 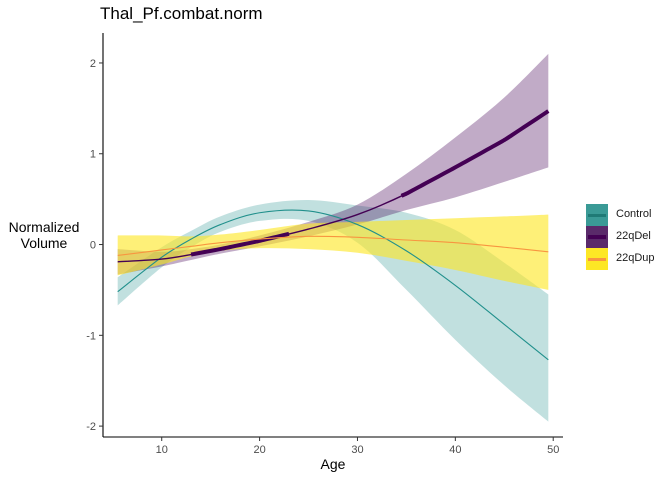 I want to click on legend-key-control, so click(x=597, y=215).